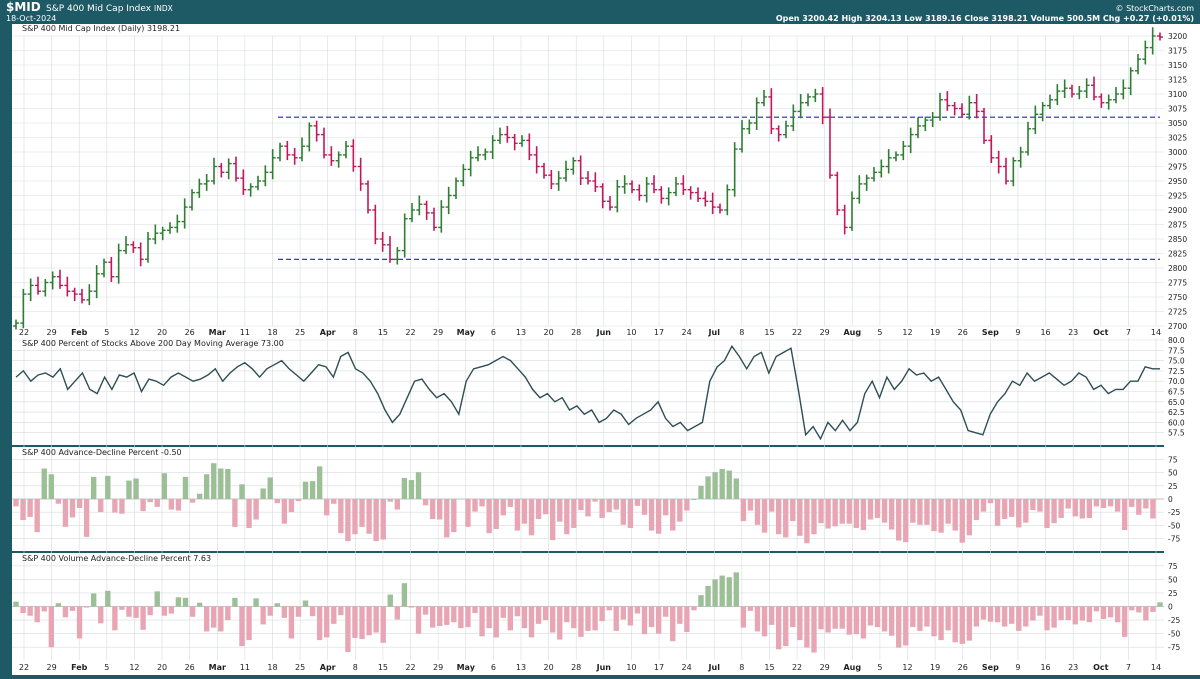  What do you see at coordinates (714, 332) in the screenshot?
I see `x-tick-label: Jul` at bounding box center [714, 332].